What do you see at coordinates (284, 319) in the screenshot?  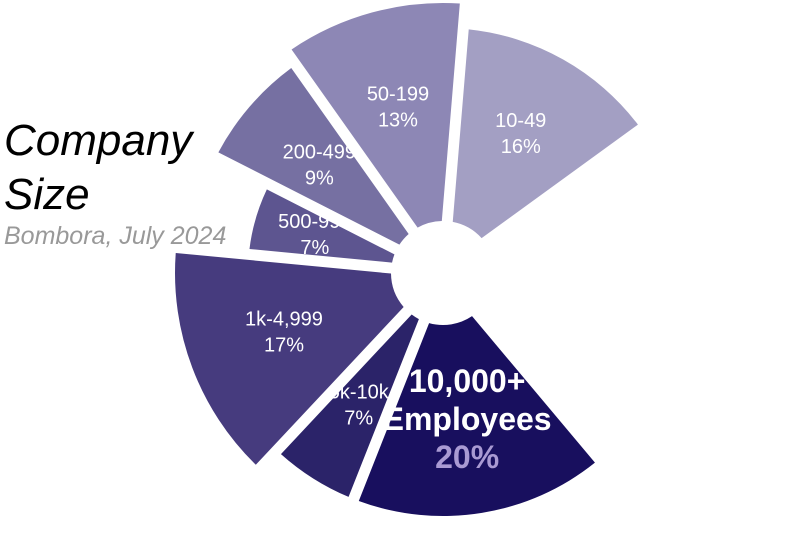 I see `slice-label-3-category: 1k-4,999` at bounding box center [284, 319].